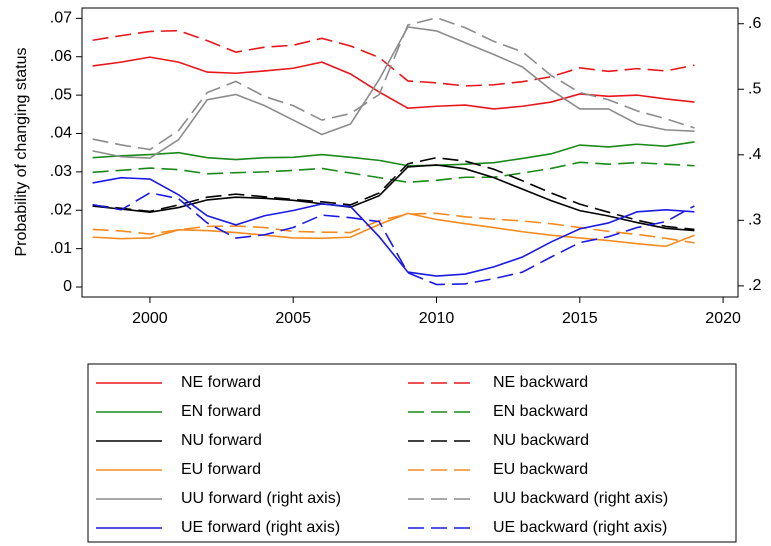  What do you see at coordinates (580, 498) in the screenshot?
I see `legend-label: UU backward (right axis)` at bounding box center [580, 498].